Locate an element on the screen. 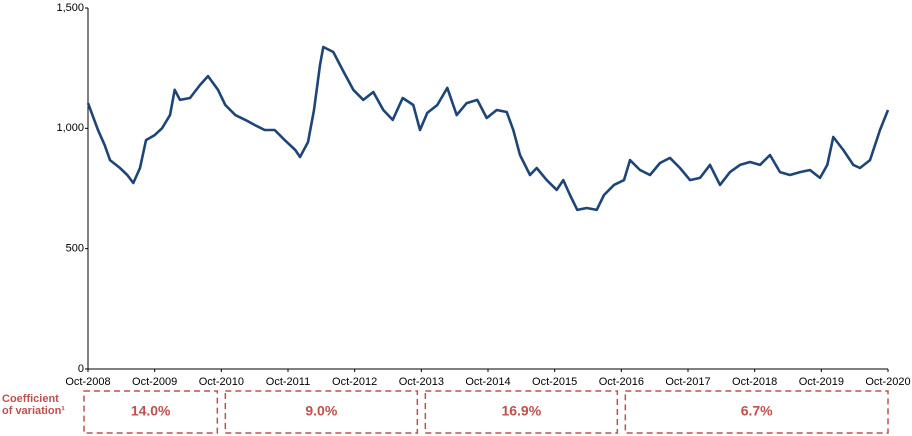  x-tick-label: Oct-2017 is located at coordinates (687, 382).